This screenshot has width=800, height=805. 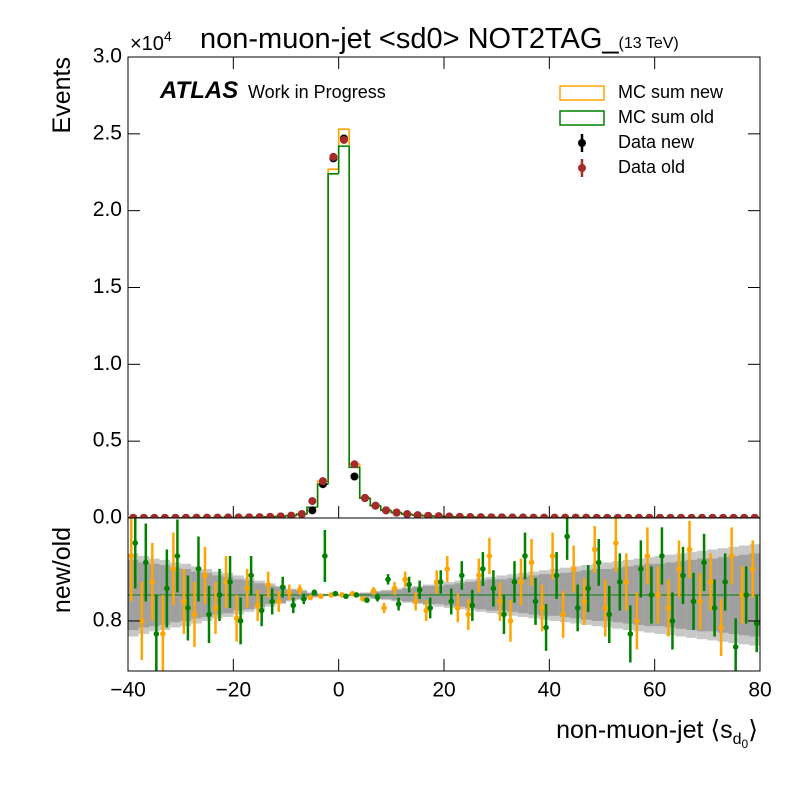 I want to click on y-tick-label: 0.0, so click(x=107, y=517).